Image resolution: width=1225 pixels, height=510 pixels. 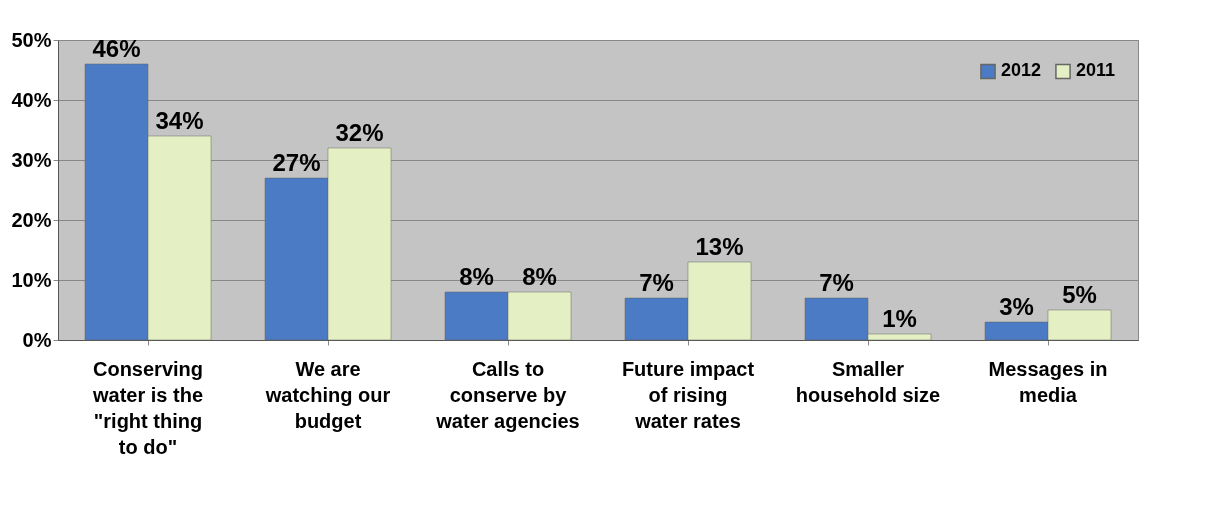 I want to click on data-label: 1%, so click(x=899, y=318).